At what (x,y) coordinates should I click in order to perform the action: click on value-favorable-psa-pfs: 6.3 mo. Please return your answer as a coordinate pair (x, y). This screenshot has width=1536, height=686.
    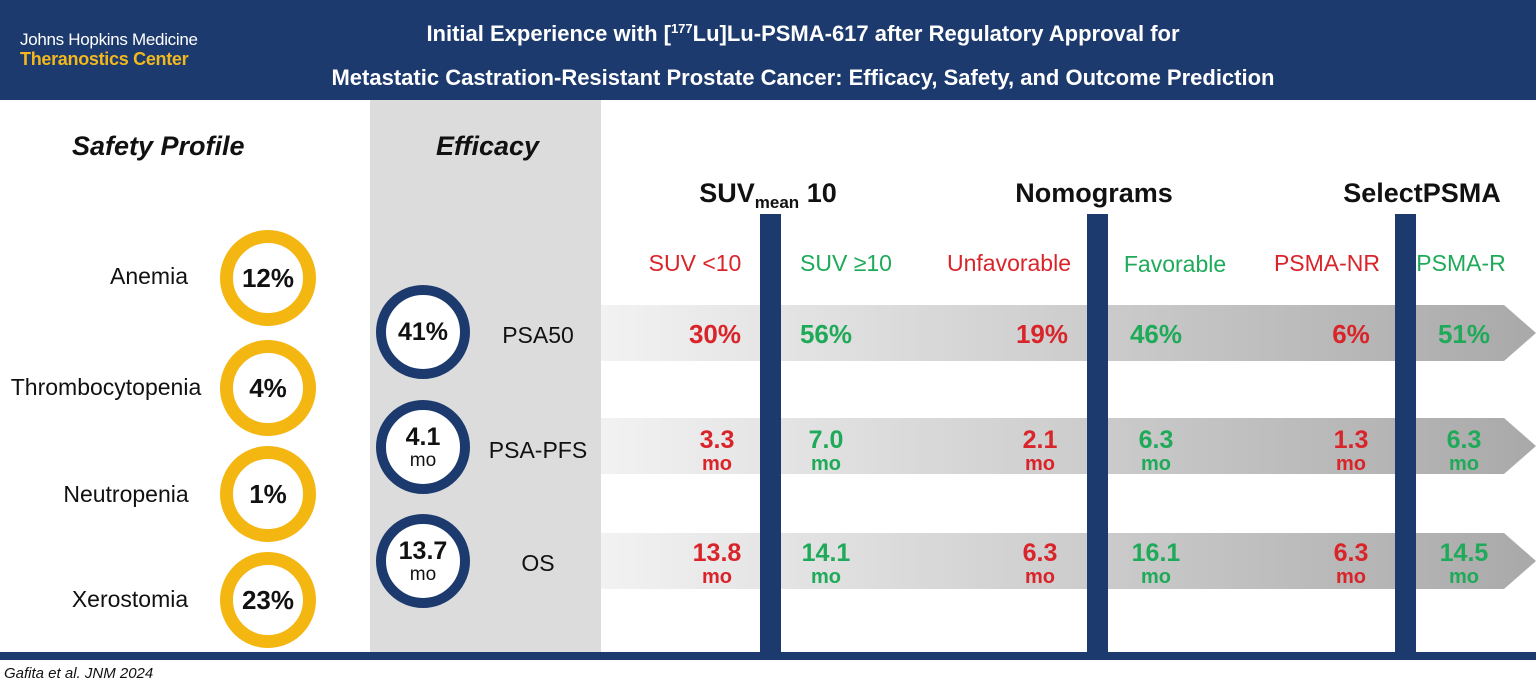
    Looking at the image, I should click on (1156, 450).